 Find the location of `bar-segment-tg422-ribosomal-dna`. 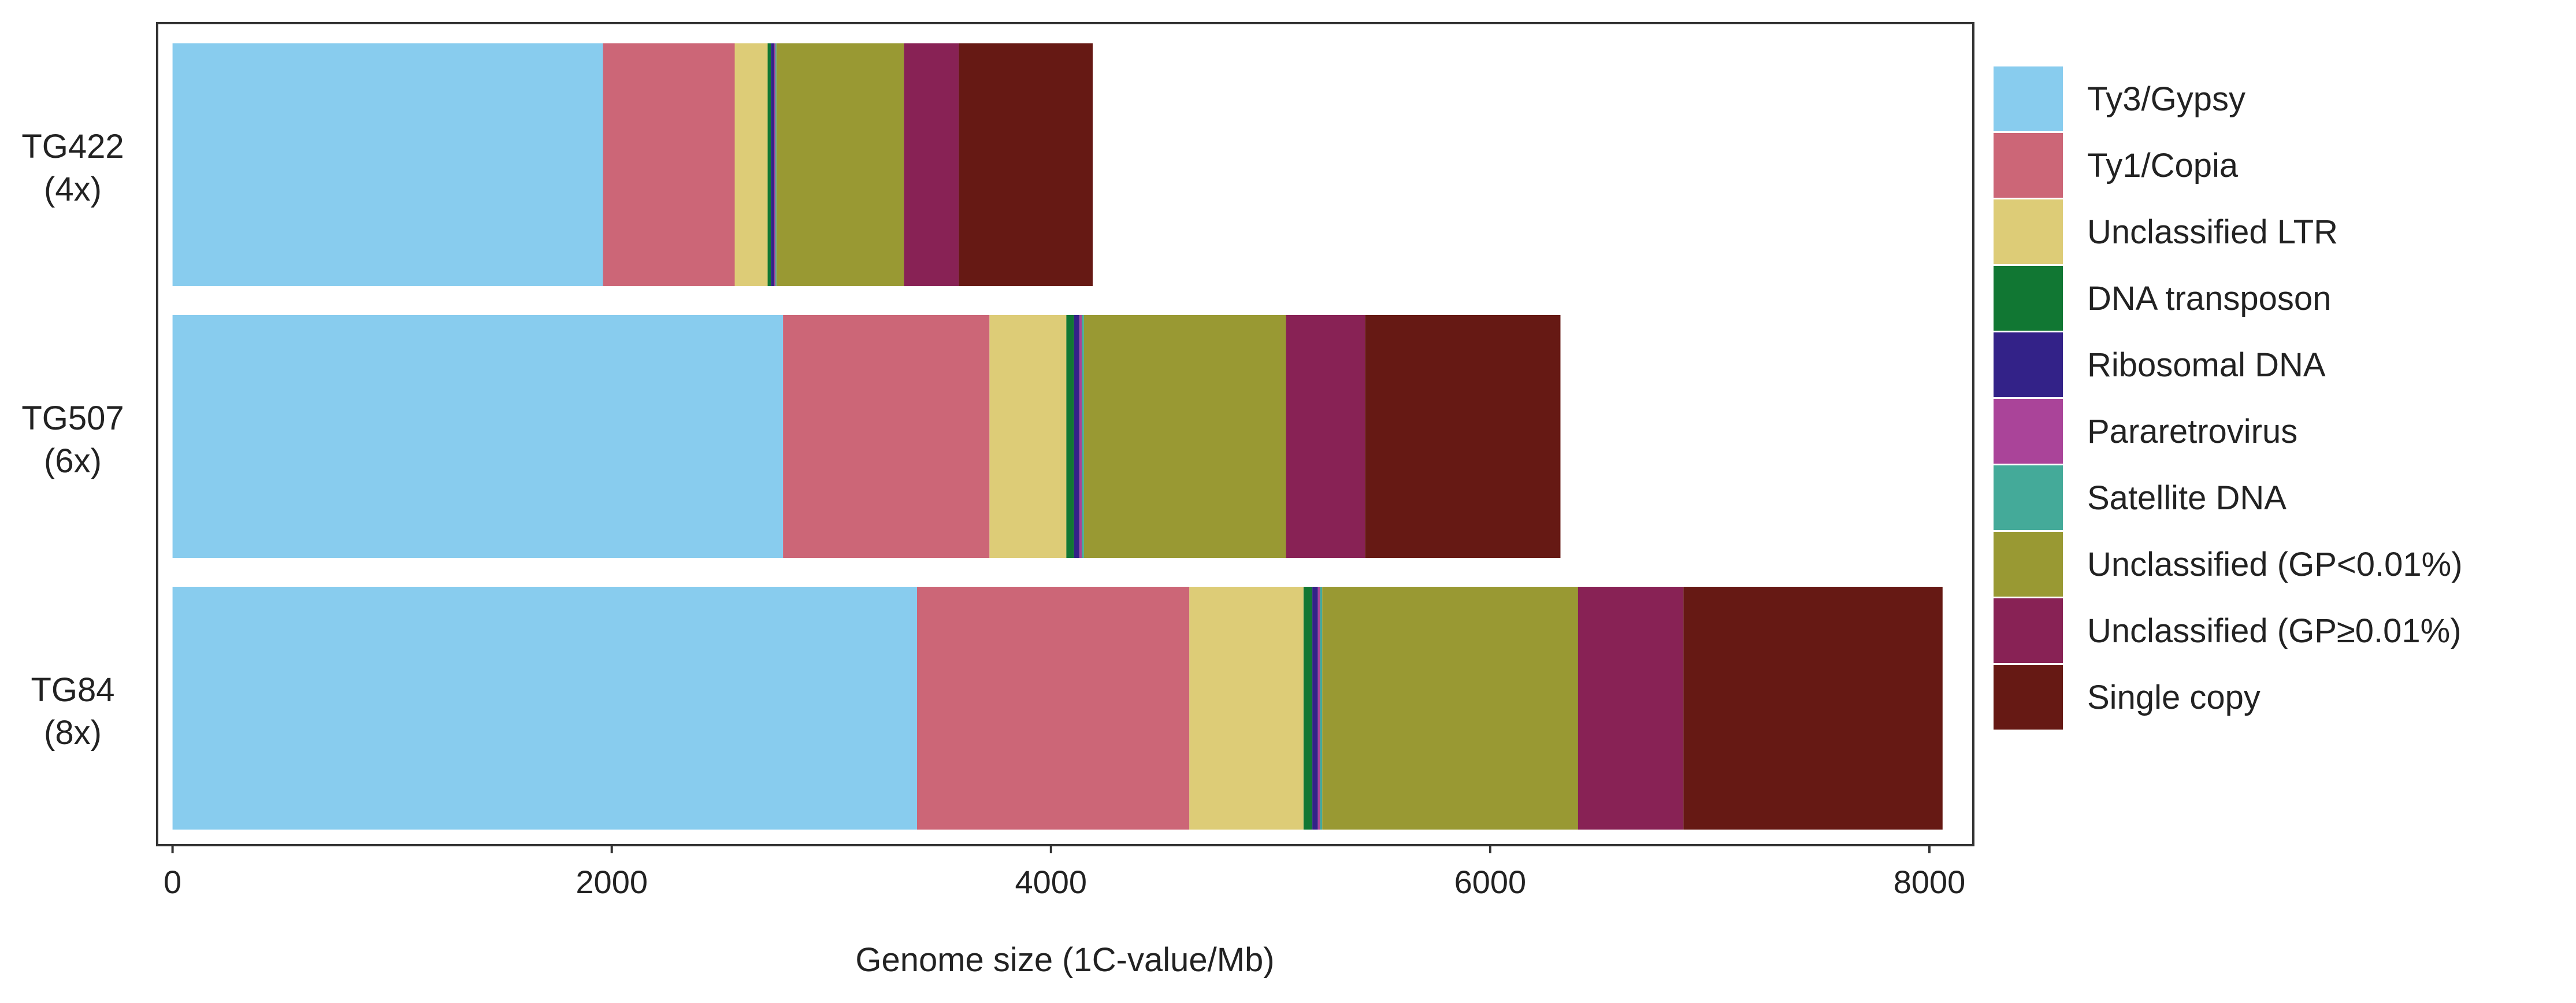

bar-segment-tg422-ribosomal-dna is located at coordinates (772, 164).